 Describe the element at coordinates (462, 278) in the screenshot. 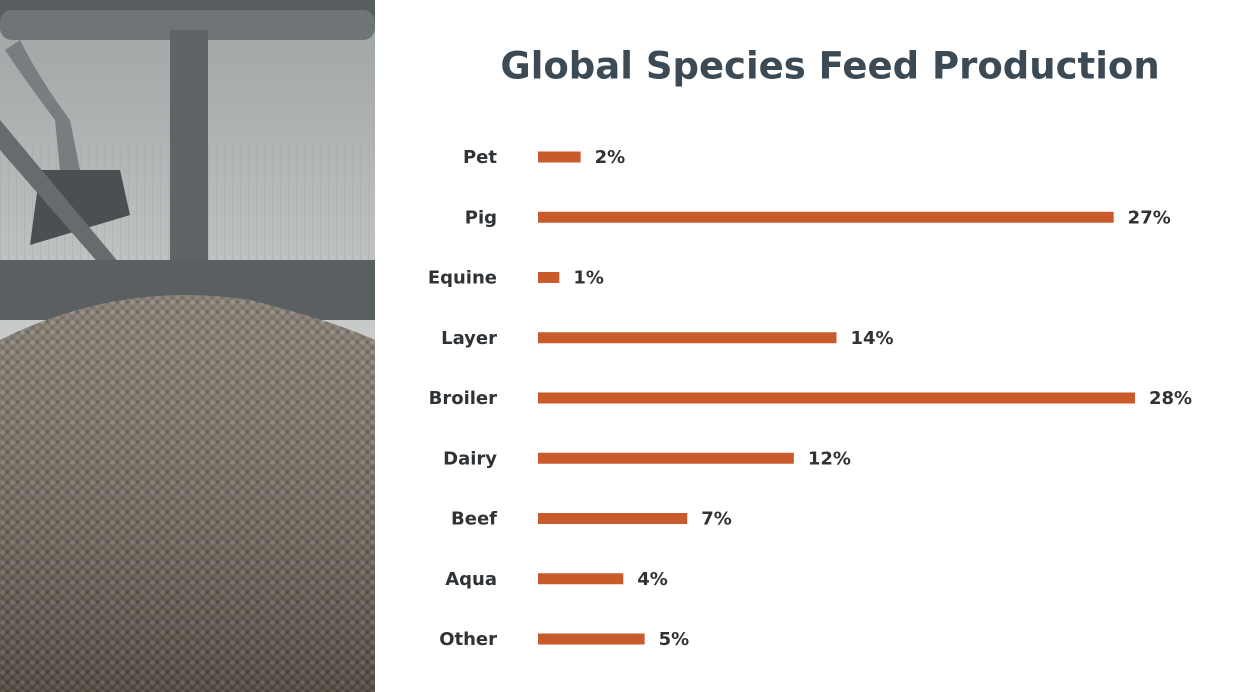

I see `category-label: Equine` at that location.